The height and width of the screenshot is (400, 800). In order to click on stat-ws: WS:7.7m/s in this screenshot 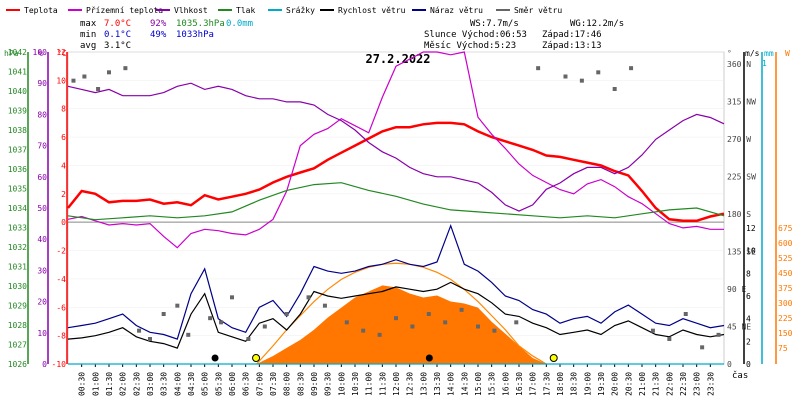, I will do `click(494, 24)`.